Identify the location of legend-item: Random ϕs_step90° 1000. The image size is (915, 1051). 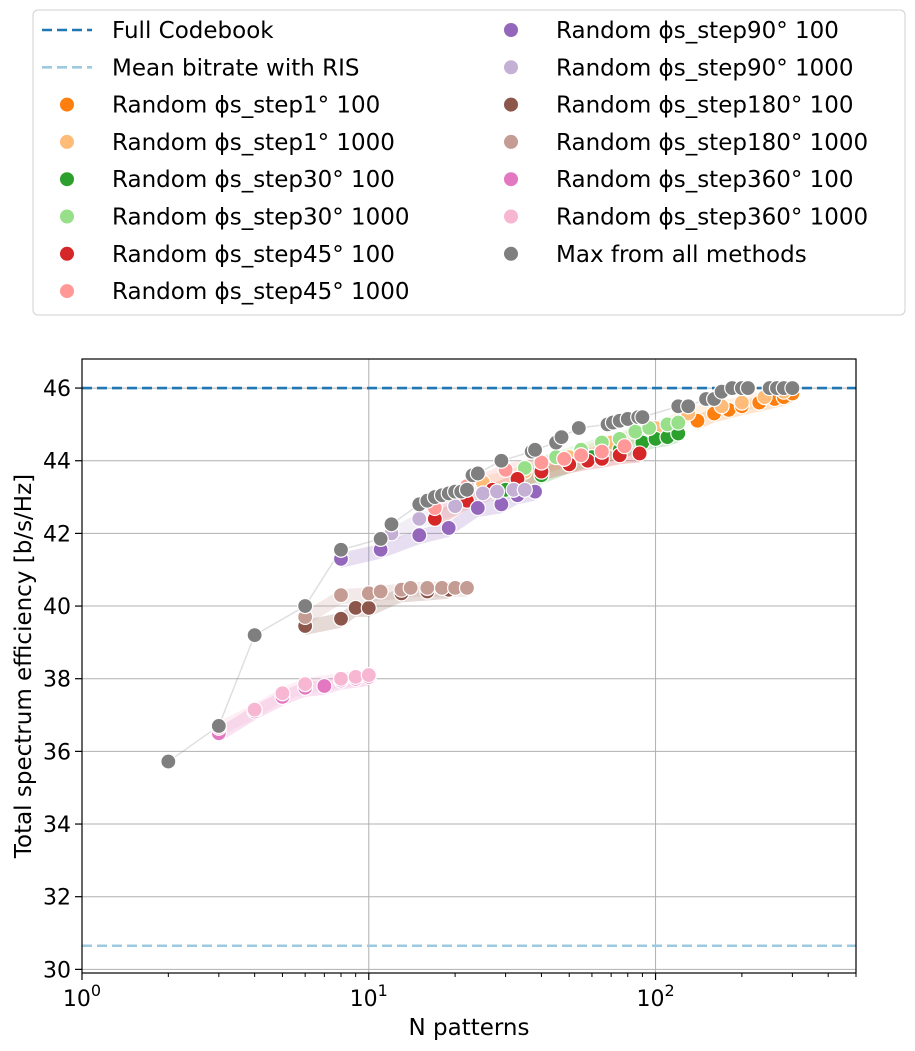
(678, 68).